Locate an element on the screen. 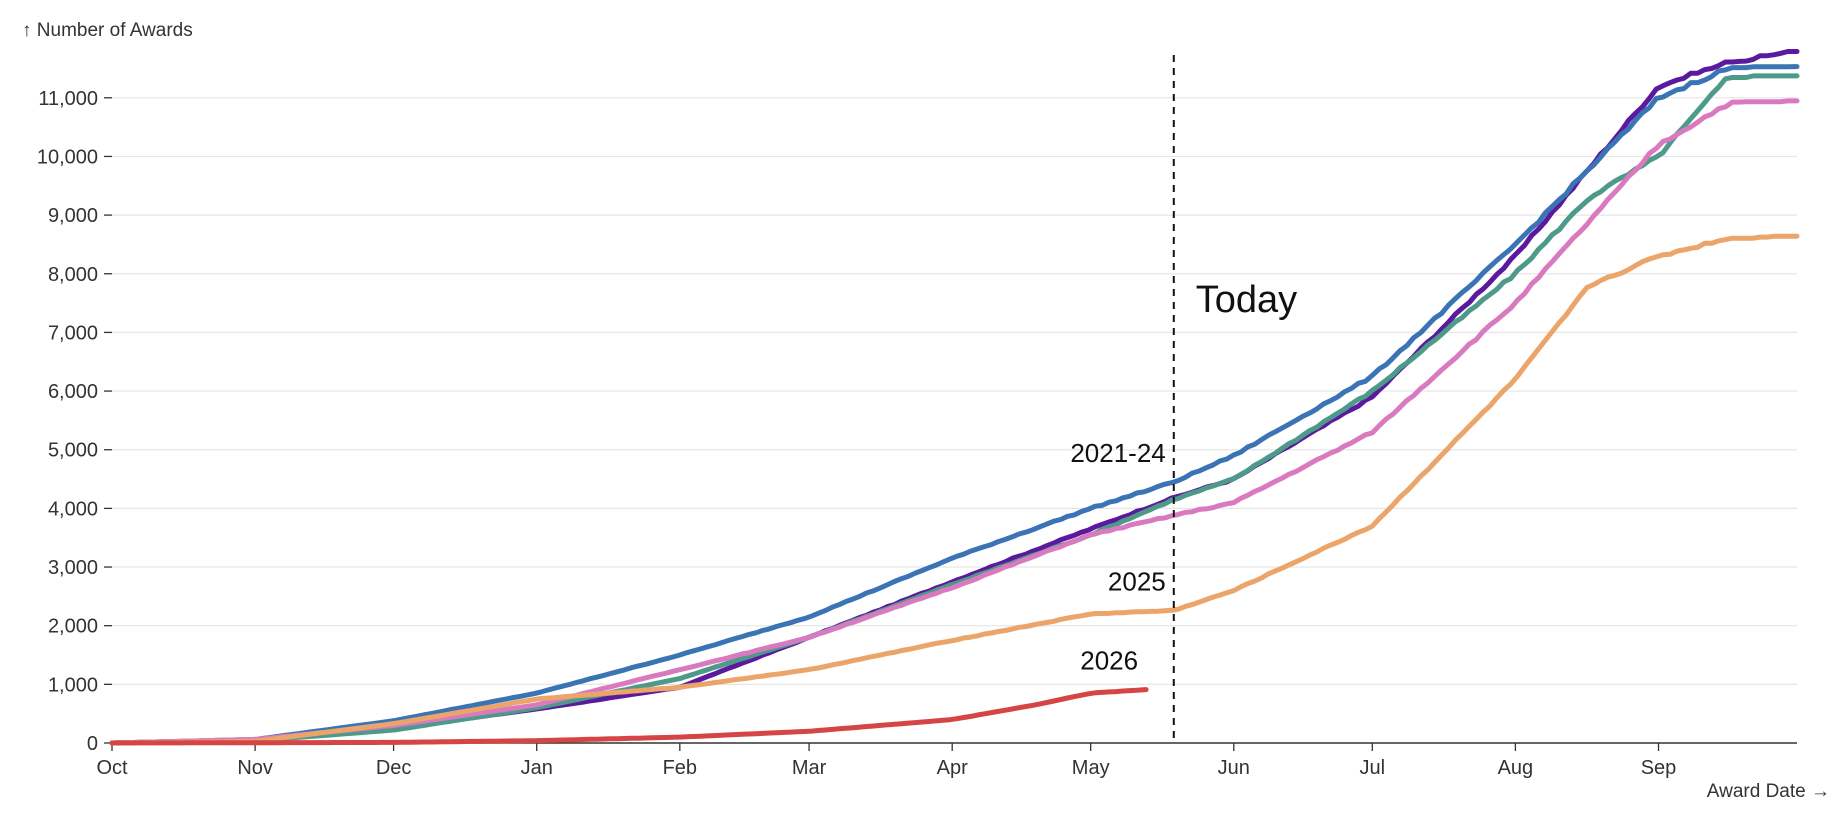  y-tick-label: 0 is located at coordinates (92, 744).